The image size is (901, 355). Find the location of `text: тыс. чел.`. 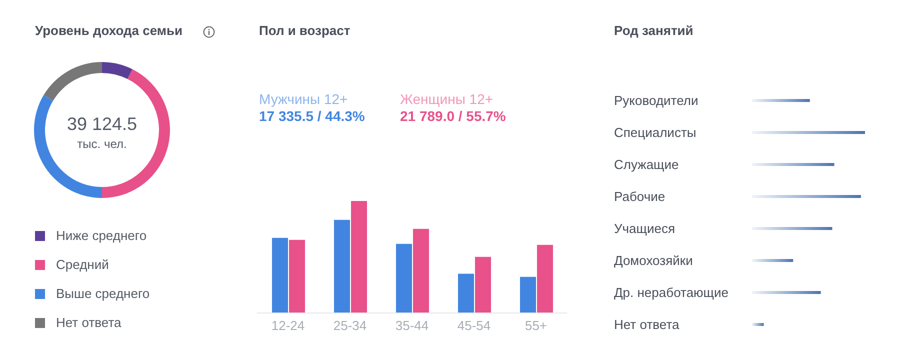

text: тыс. чел. is located at coordinates (102, 144).